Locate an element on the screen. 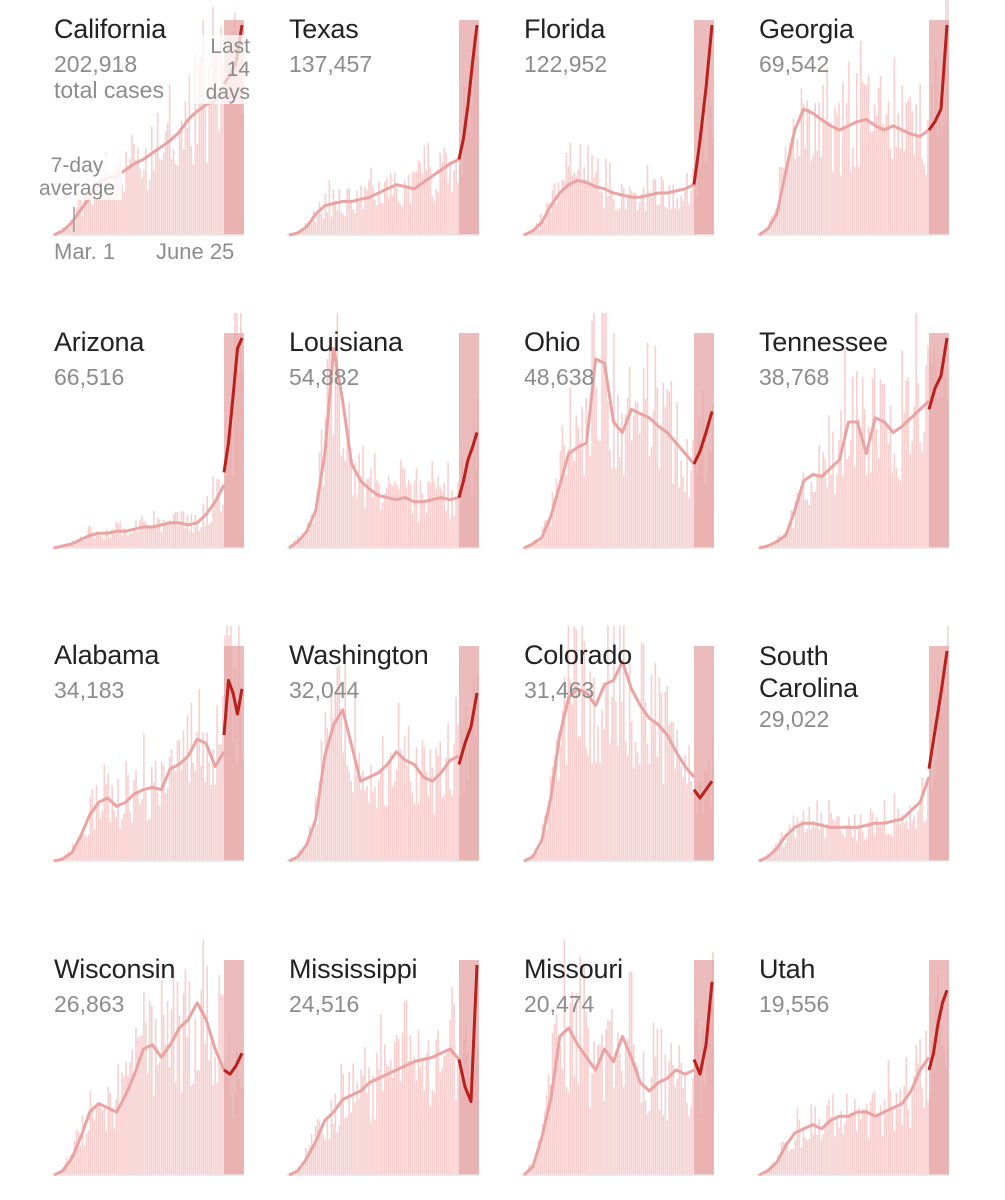  state-name: Louisiana is located at coordinates (346, 342).